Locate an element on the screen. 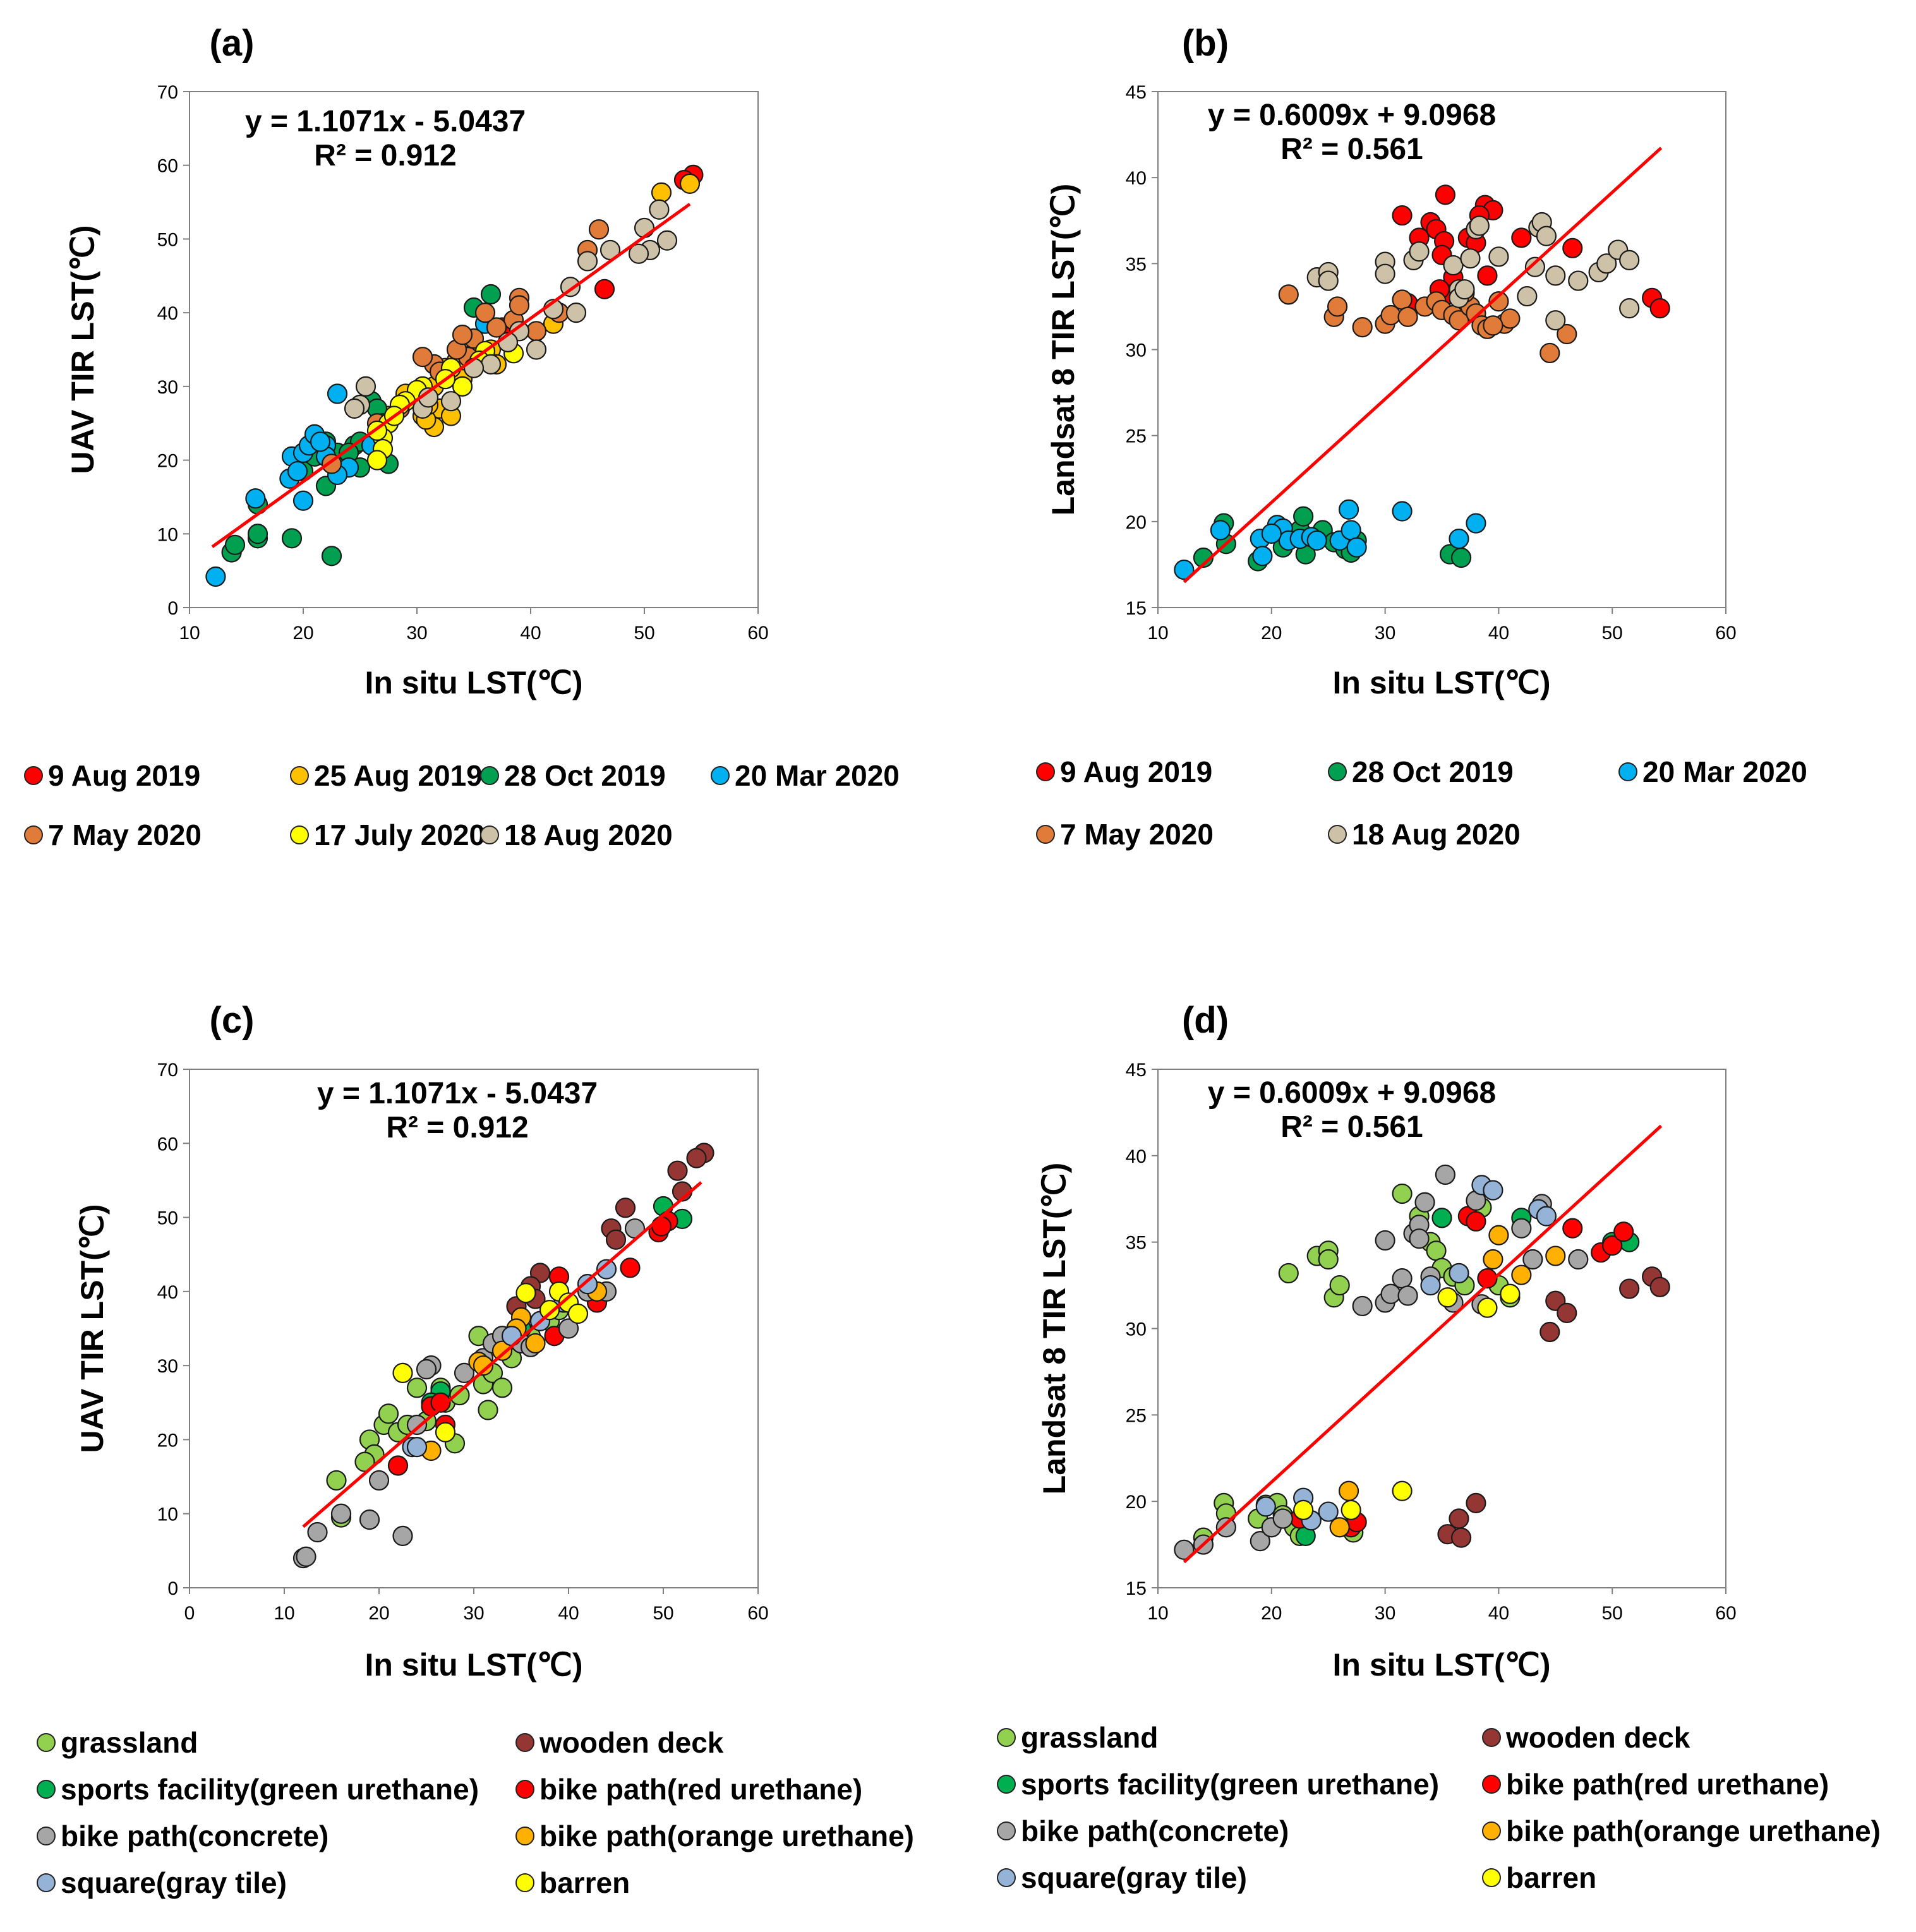  legend-item-18-aug-2020: 18 Aug 2020 is located at coordinates (1424, 834).